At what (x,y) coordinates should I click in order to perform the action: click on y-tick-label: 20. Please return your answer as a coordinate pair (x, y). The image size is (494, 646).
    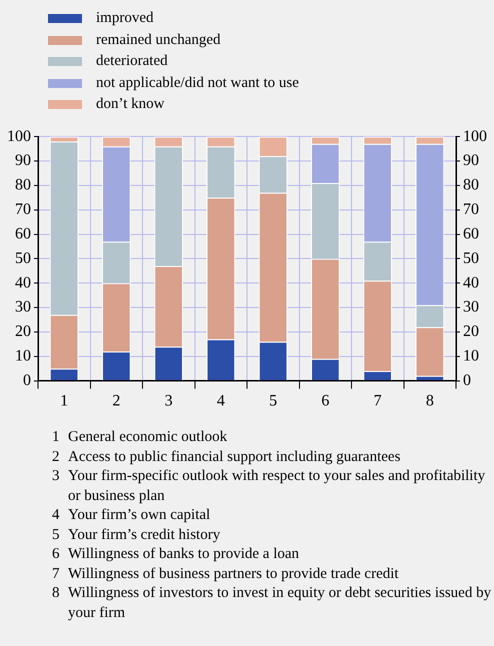
    Looking at the image, I should click on (23, 331).